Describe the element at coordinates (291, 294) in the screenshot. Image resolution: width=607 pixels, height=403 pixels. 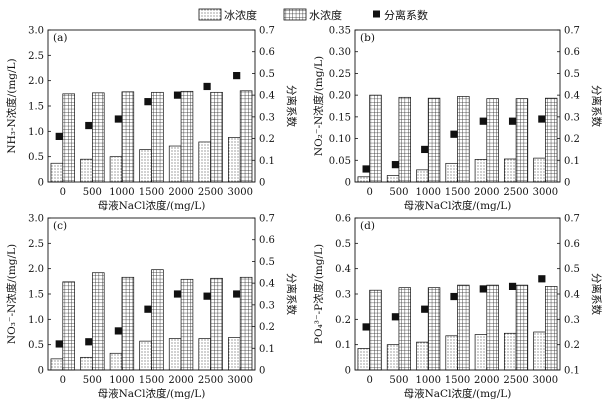
I see `y2-axis-label: 分离系数` at that location.